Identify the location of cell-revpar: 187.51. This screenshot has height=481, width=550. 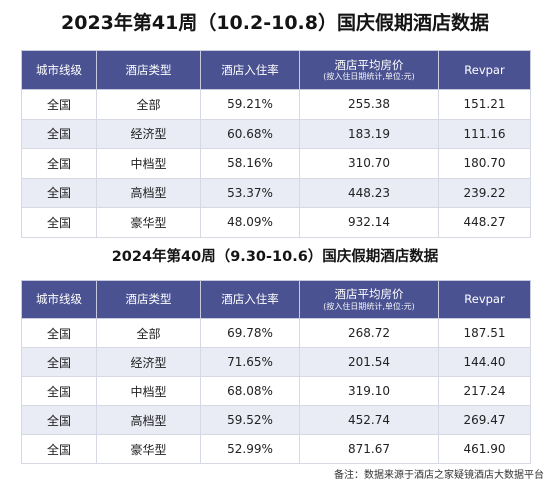
(484, 333).